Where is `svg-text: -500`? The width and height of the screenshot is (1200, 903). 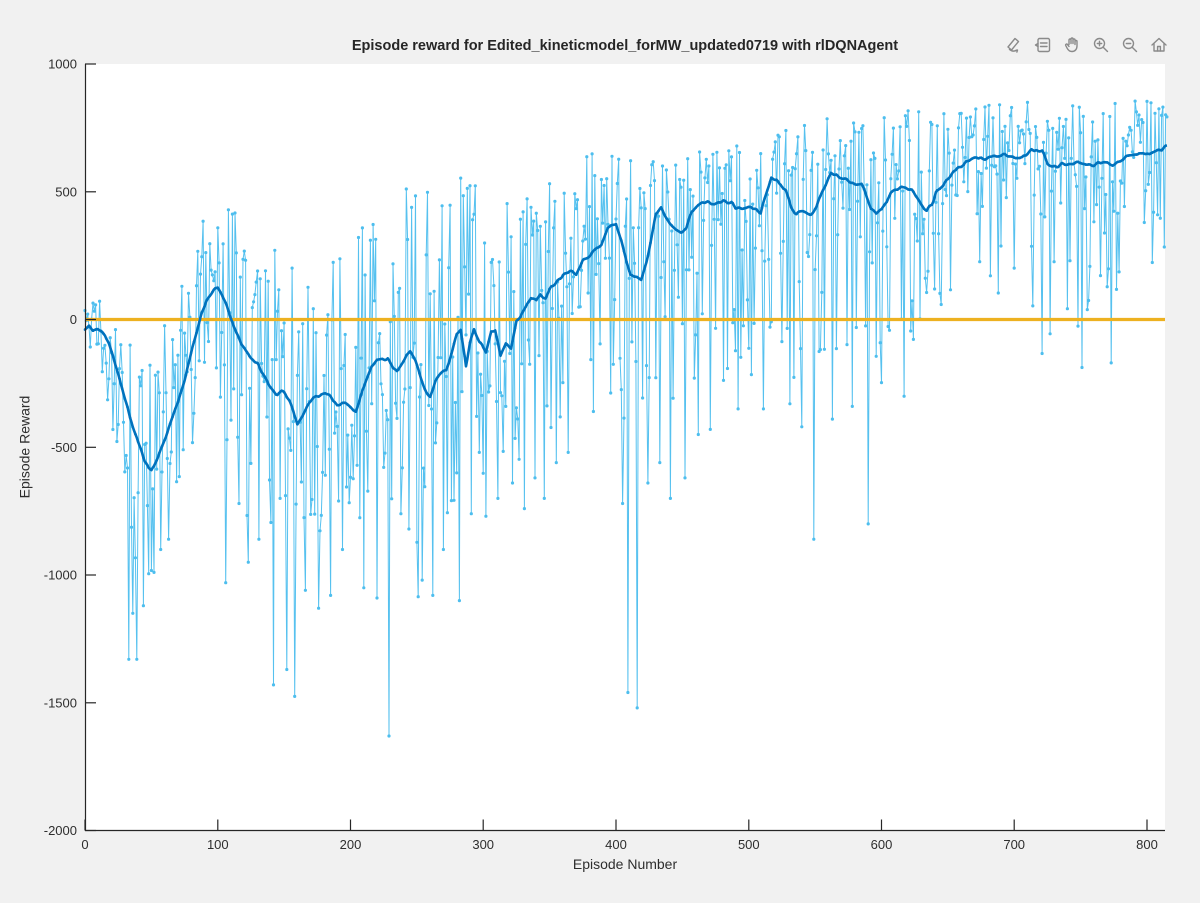 svg-text: -500 is located at coordinates (64, 447).